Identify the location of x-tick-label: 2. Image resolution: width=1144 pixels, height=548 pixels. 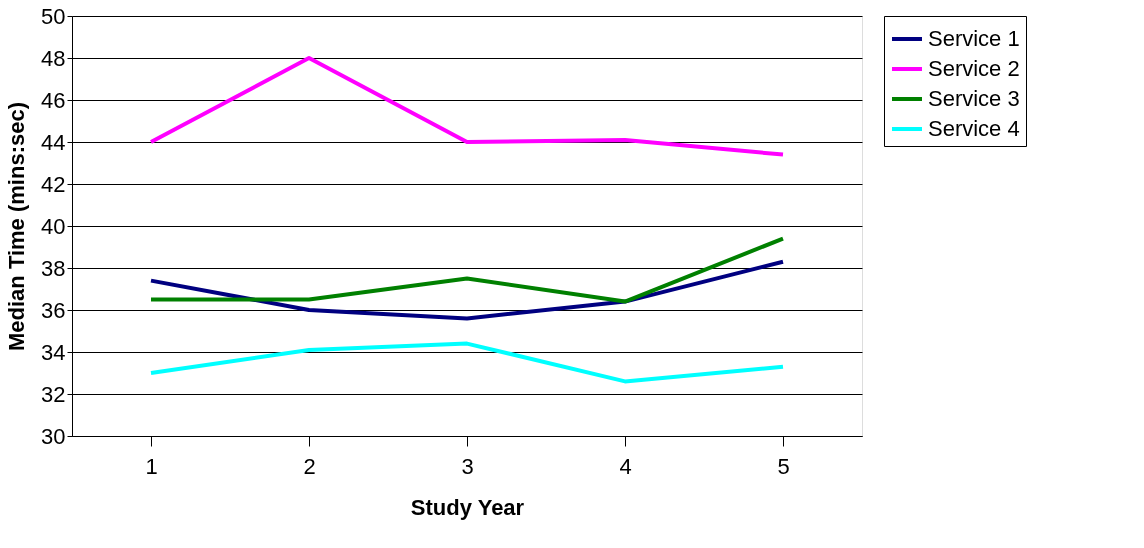
(309, 466).